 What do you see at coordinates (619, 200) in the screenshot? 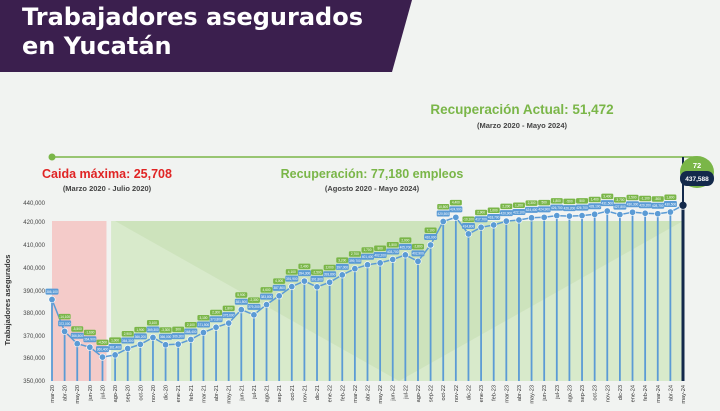
I see `change-label: -3,700` at bounding box center [619, 200].